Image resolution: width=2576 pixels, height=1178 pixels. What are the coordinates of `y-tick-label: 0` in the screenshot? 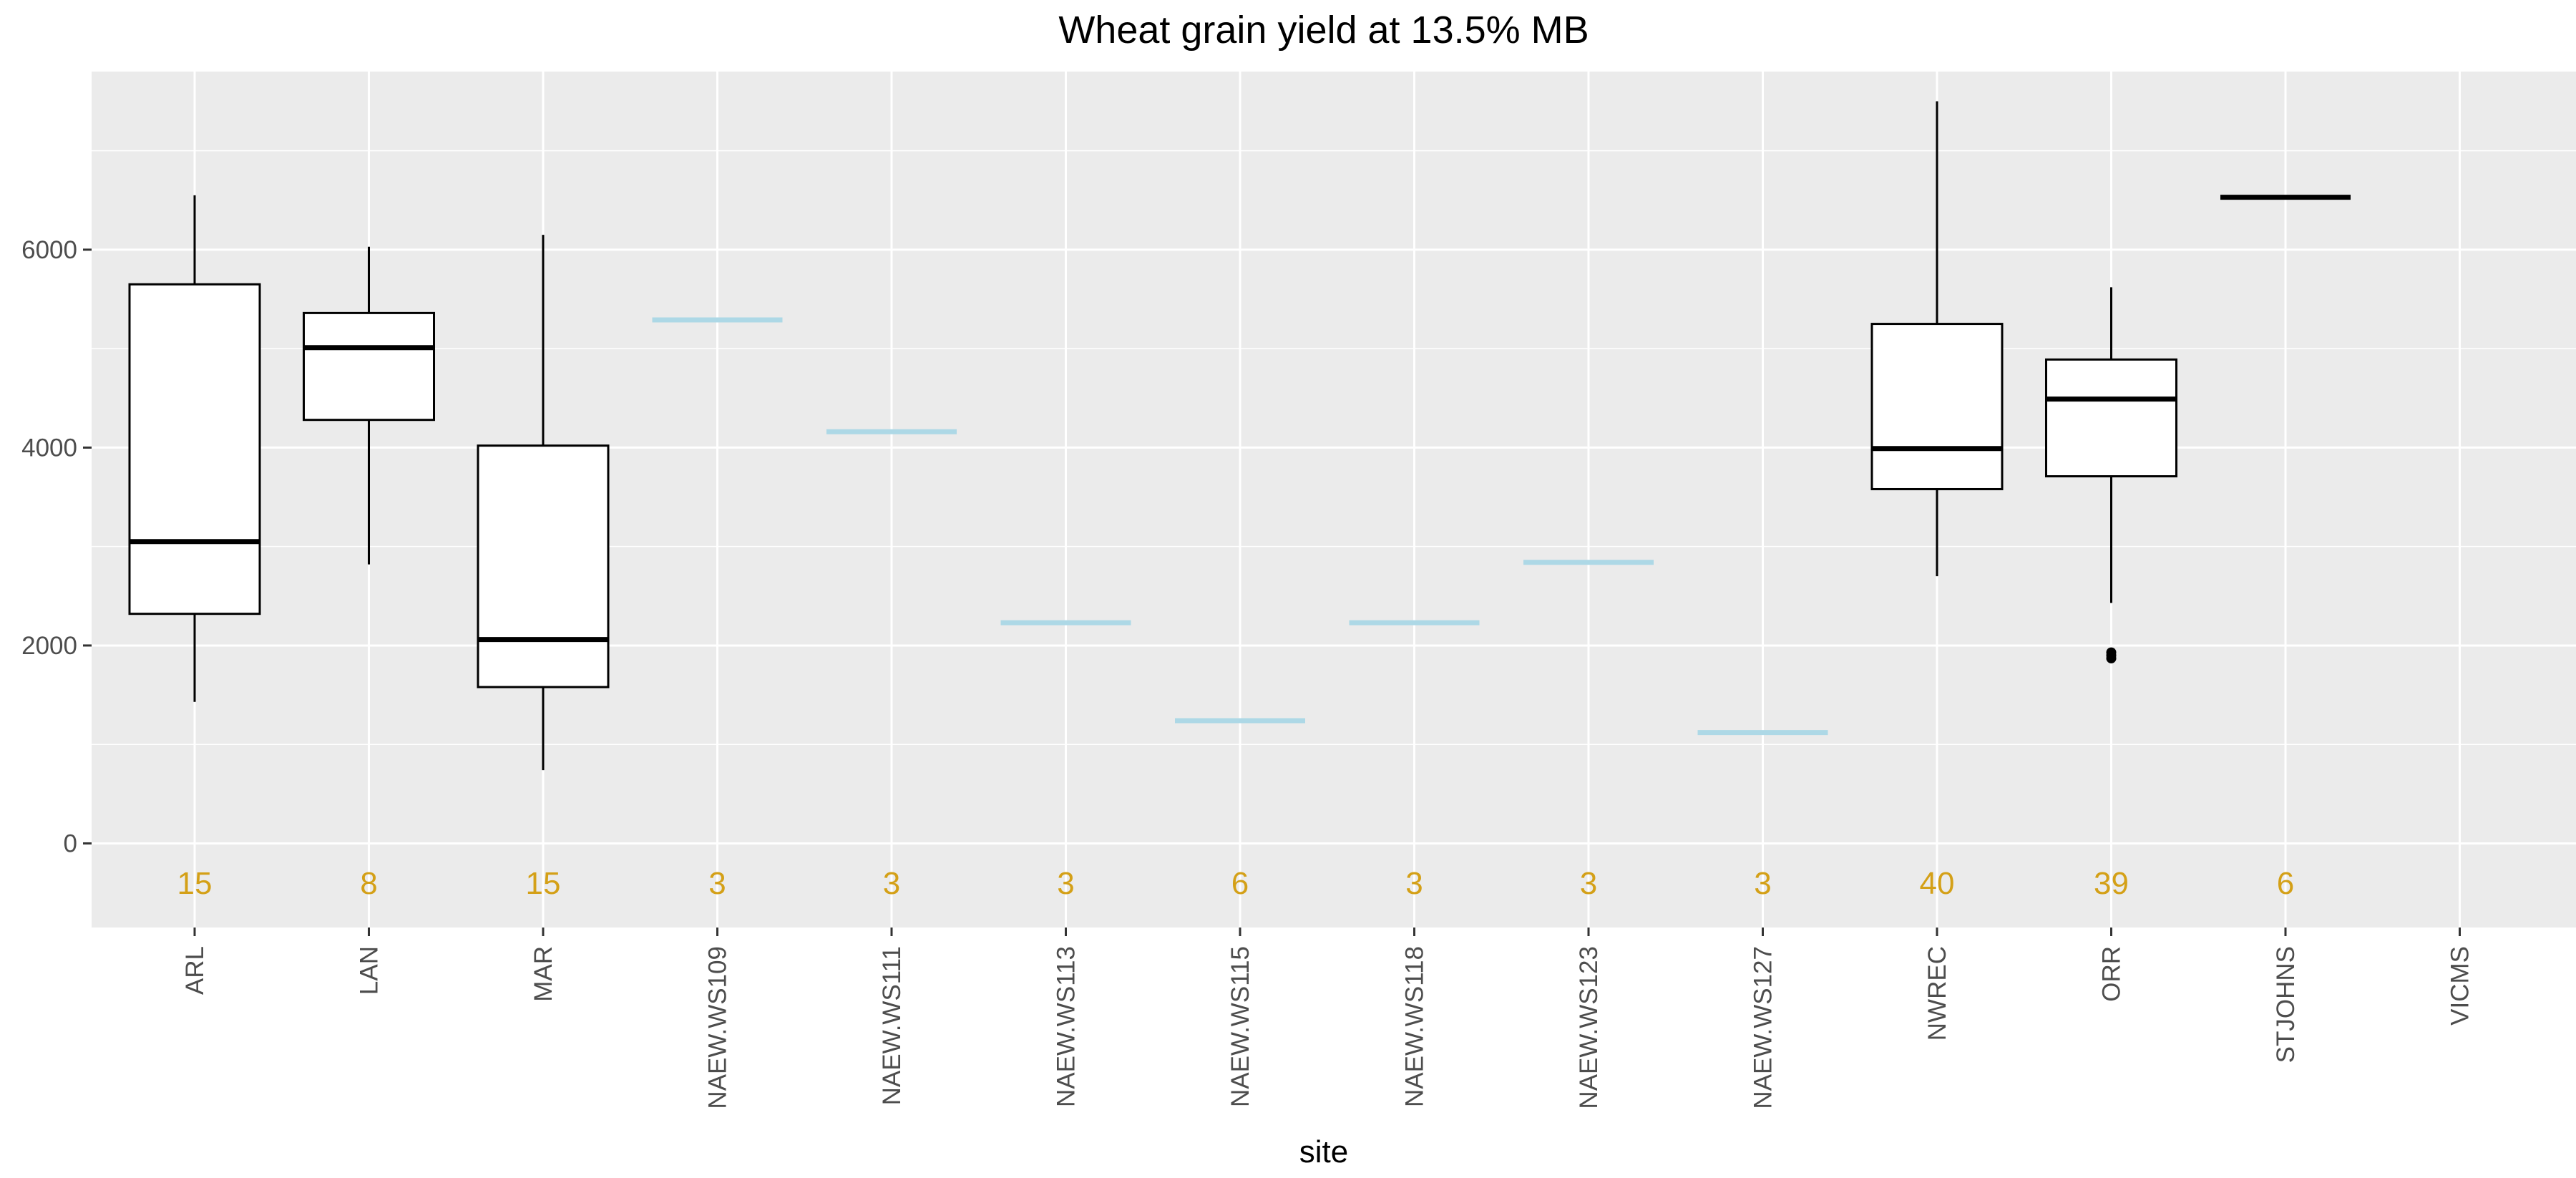 It's located at (70, 843).